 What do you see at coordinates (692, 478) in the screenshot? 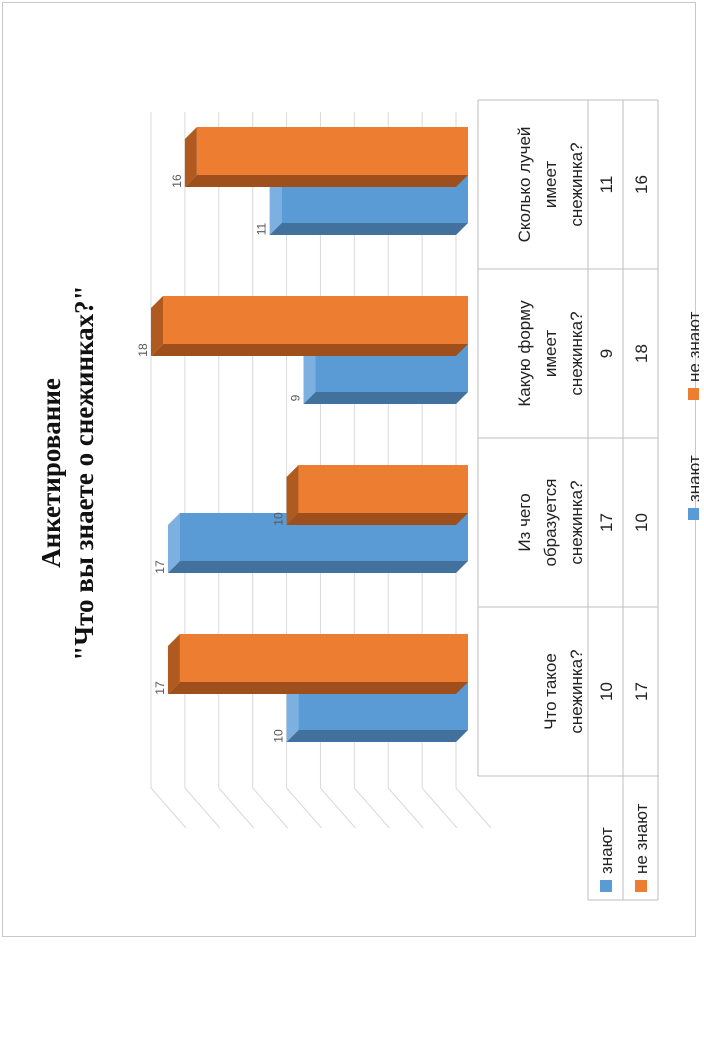
I see `legend-label: знают` at bounding box center [692, 478].